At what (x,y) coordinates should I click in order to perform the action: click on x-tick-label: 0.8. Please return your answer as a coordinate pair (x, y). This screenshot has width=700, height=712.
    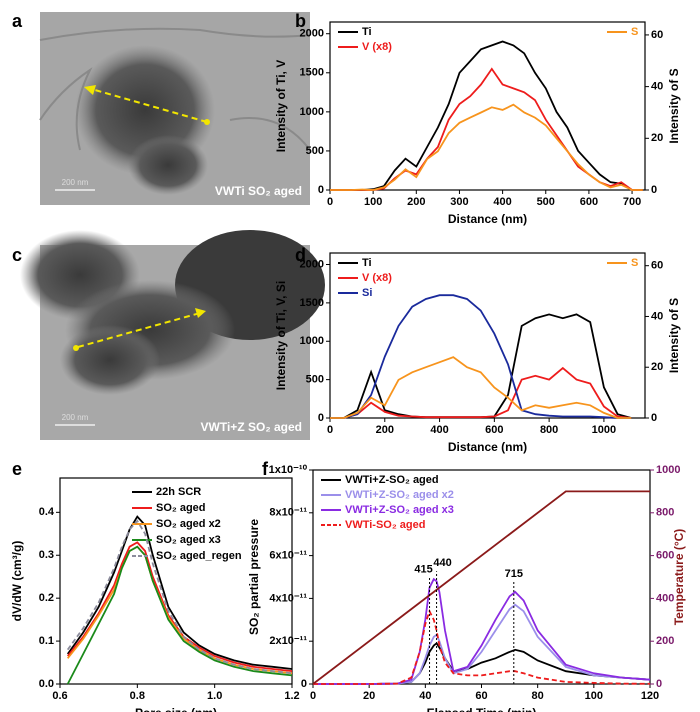
    Looking at the image, I should click on (137, 696).